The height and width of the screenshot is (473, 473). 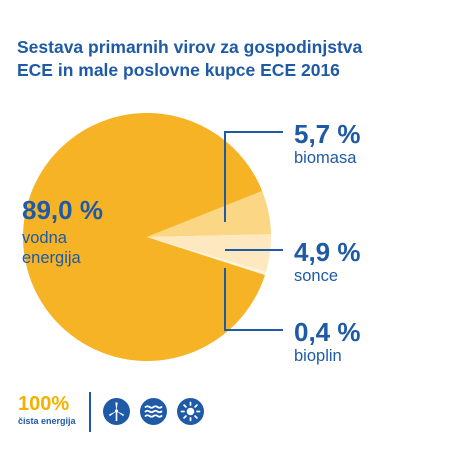 What do you see at coordinates (325, 158) in the screenshot?
I see `slice-label-biomasa-name: biomasa` at bounding box center [325, 158].